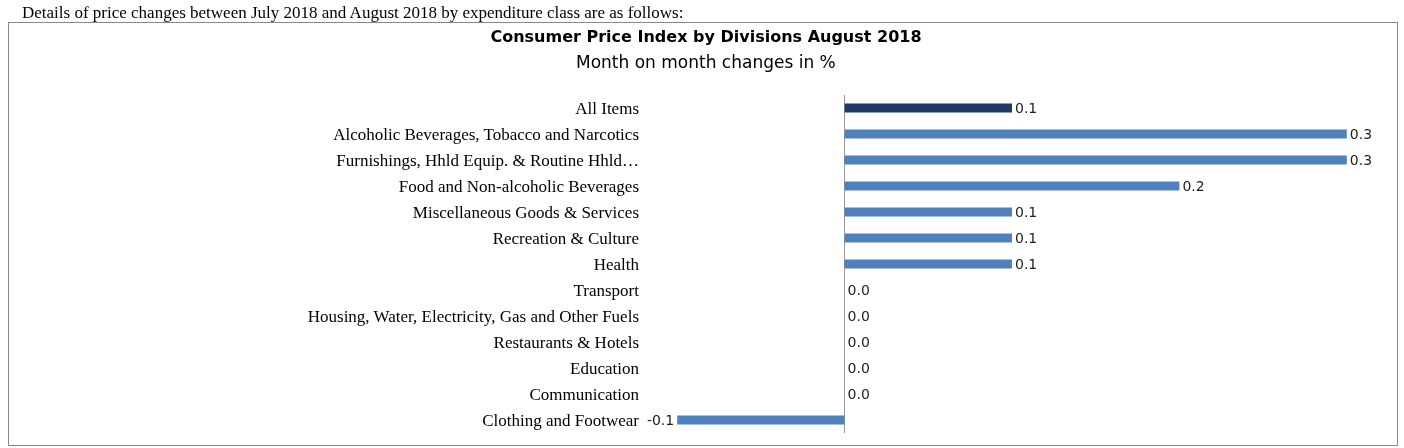 The width and height of the screenshot is (1404, 448). Describe the element at coordinates (525, 212) in the screenshot. I see `y-tick-label: Miscellaneous Goods & Services` at that location.